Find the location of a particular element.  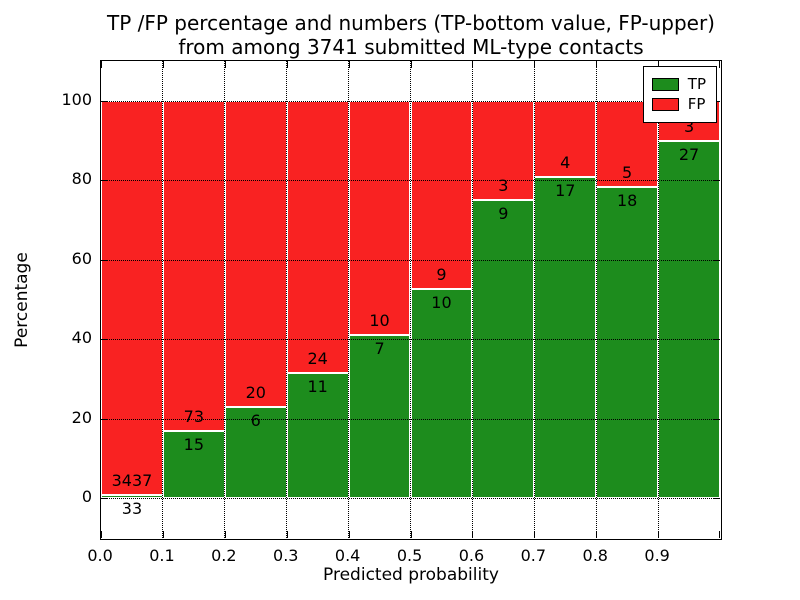

bar-label-fp-6: 3 is located at coordinates (503, 186).